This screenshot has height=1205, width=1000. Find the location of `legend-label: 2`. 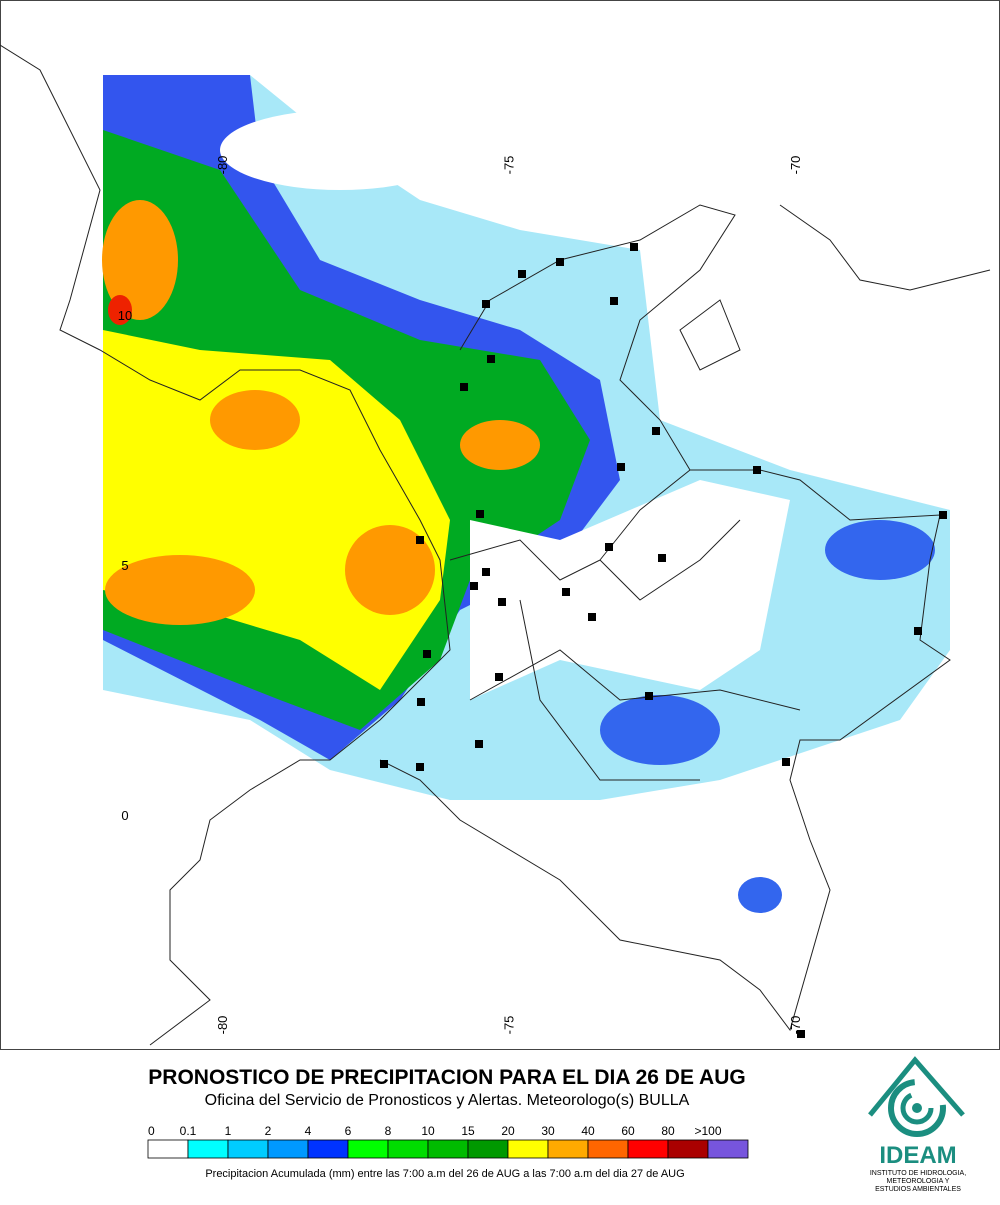

legend-label: 2 is located at coordinates (268, 1131).